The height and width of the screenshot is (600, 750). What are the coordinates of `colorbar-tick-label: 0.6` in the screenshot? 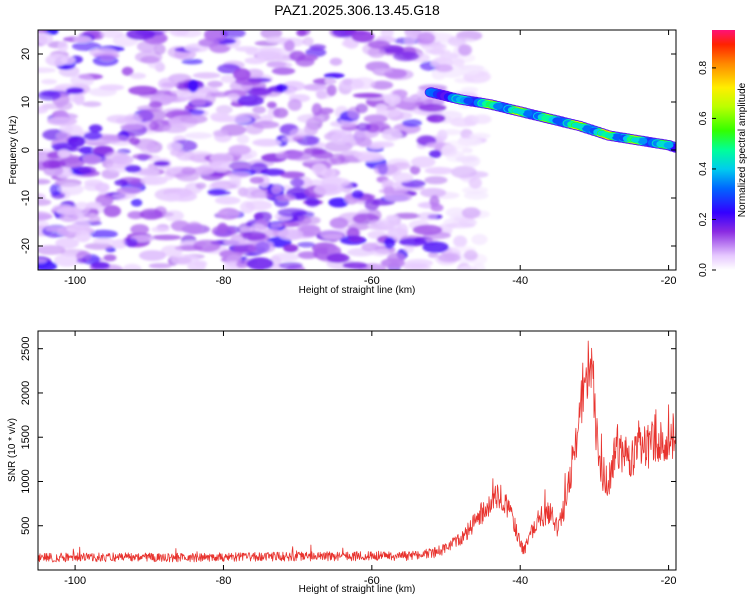 It's located at (703, 118).